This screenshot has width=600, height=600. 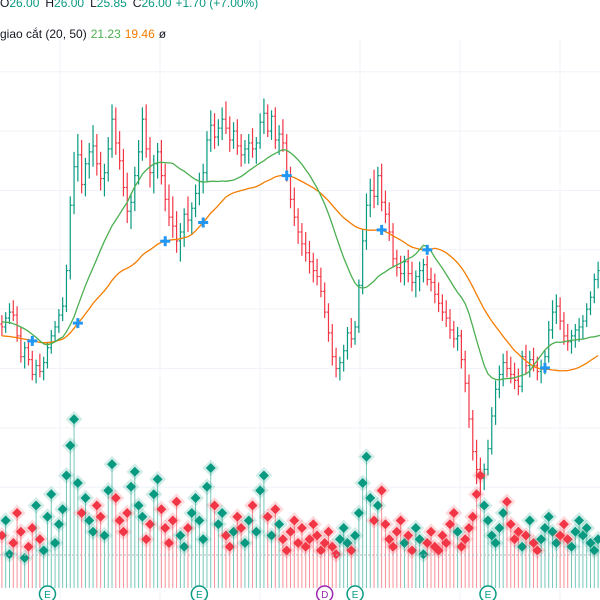 I want to click on low-value: 25.85, so click(x=111, y=5).